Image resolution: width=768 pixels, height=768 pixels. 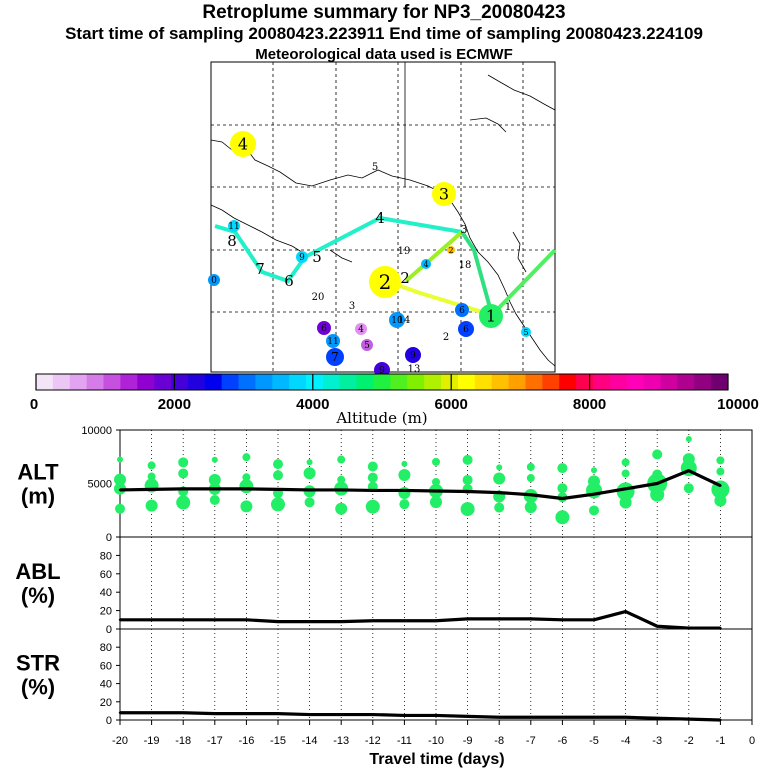 What do you see at coordinates (436, 759) in the screenshot?
I see `x-axis-label: Travel time (days)` at bounding box center [436, 759].